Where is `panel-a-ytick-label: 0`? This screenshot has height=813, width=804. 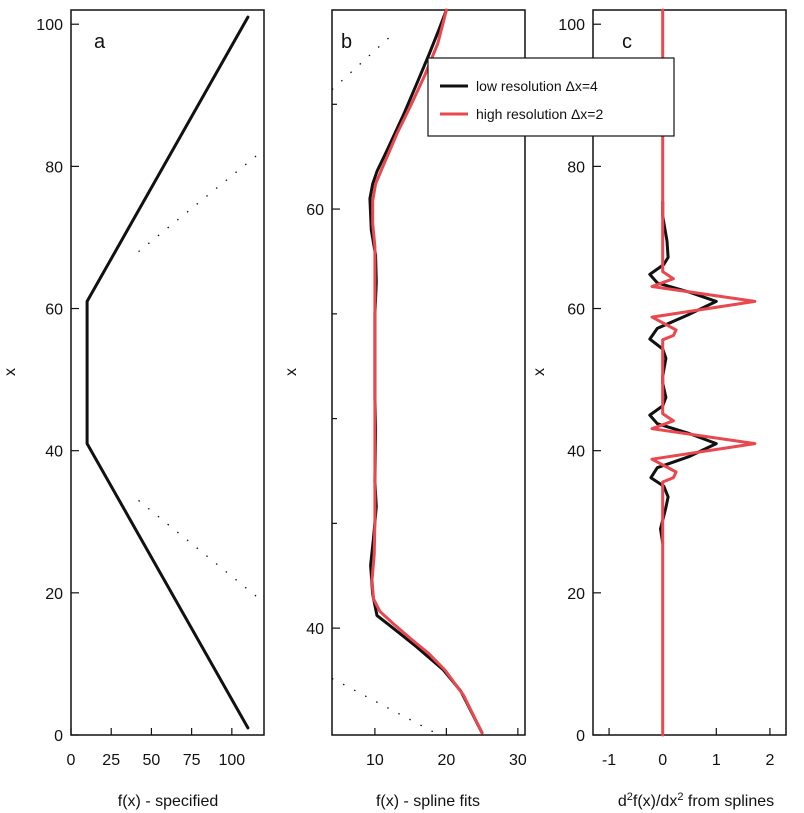
panel-a-ytick-label: 0 is located at coordinates (58, 736).